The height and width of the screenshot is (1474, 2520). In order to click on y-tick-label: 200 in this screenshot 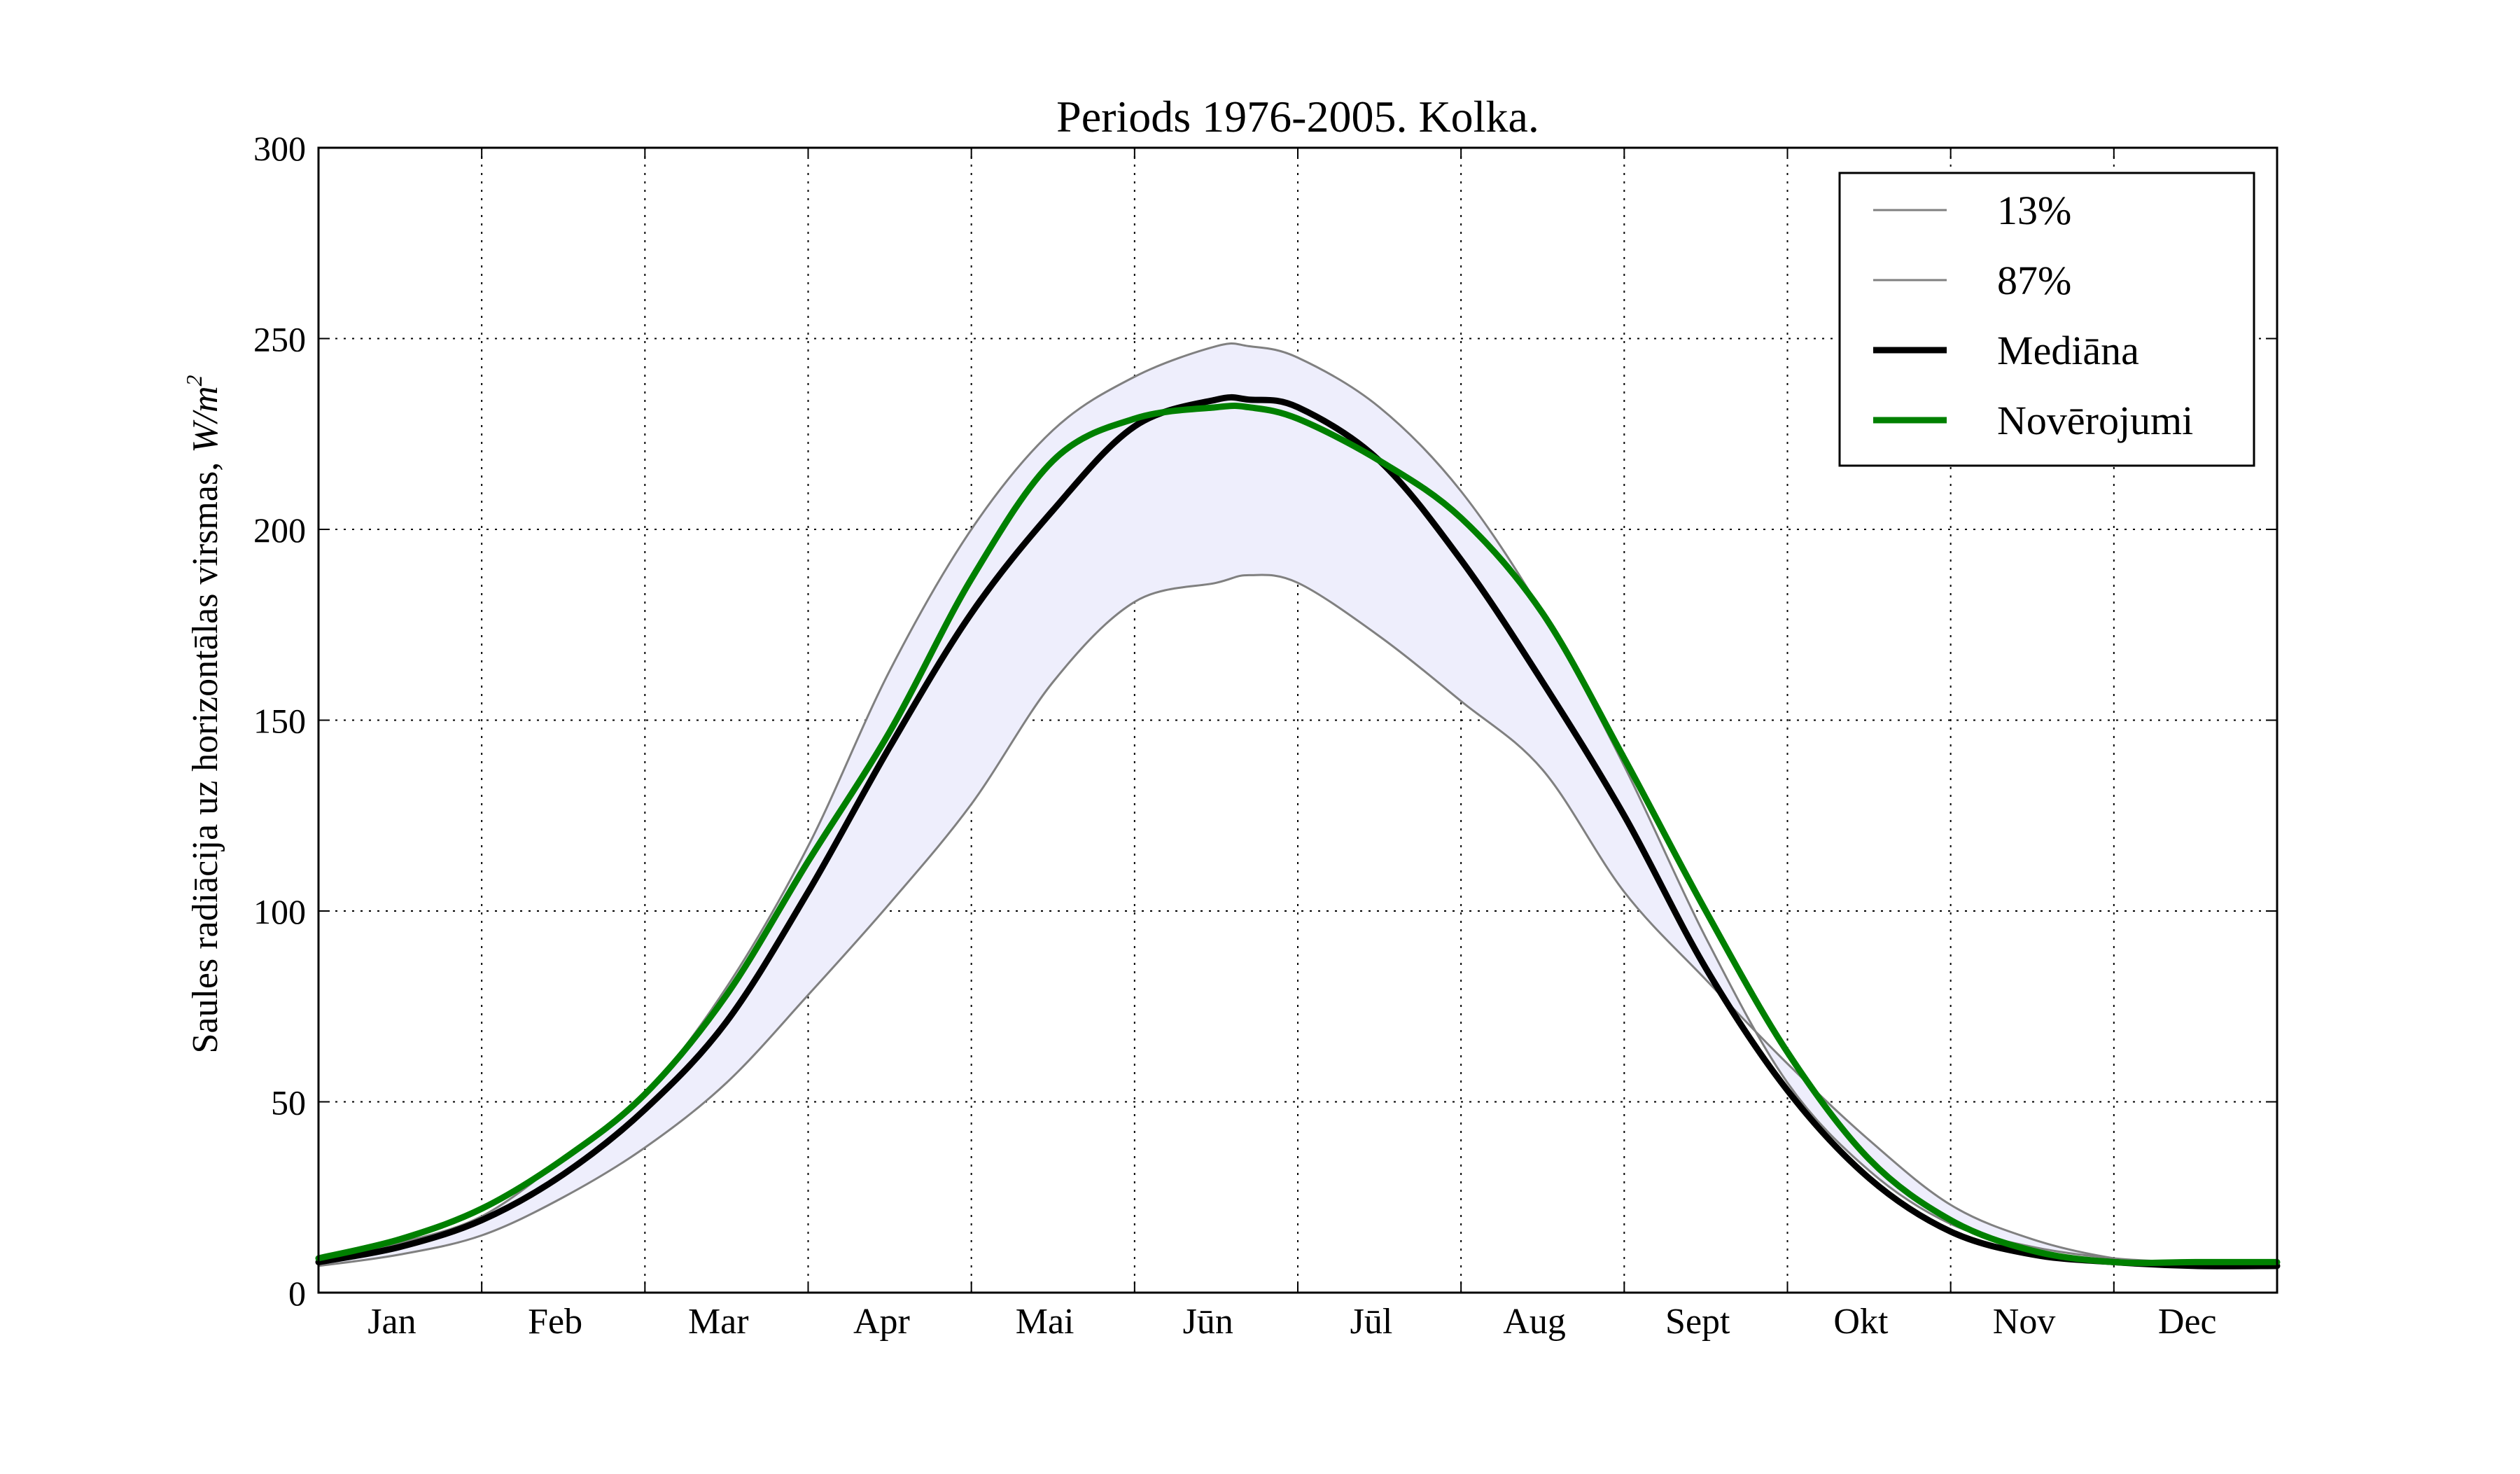, I will do `click(279, 530)`.